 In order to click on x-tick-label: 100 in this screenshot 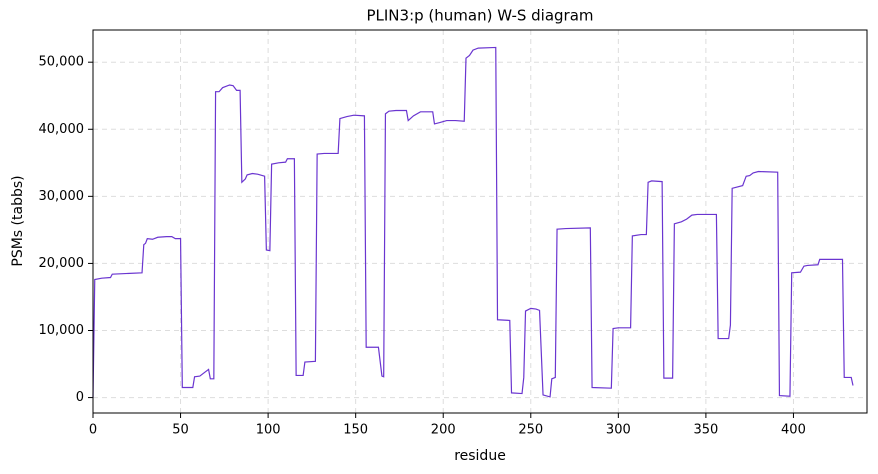, I will do `click(268, 430)`.